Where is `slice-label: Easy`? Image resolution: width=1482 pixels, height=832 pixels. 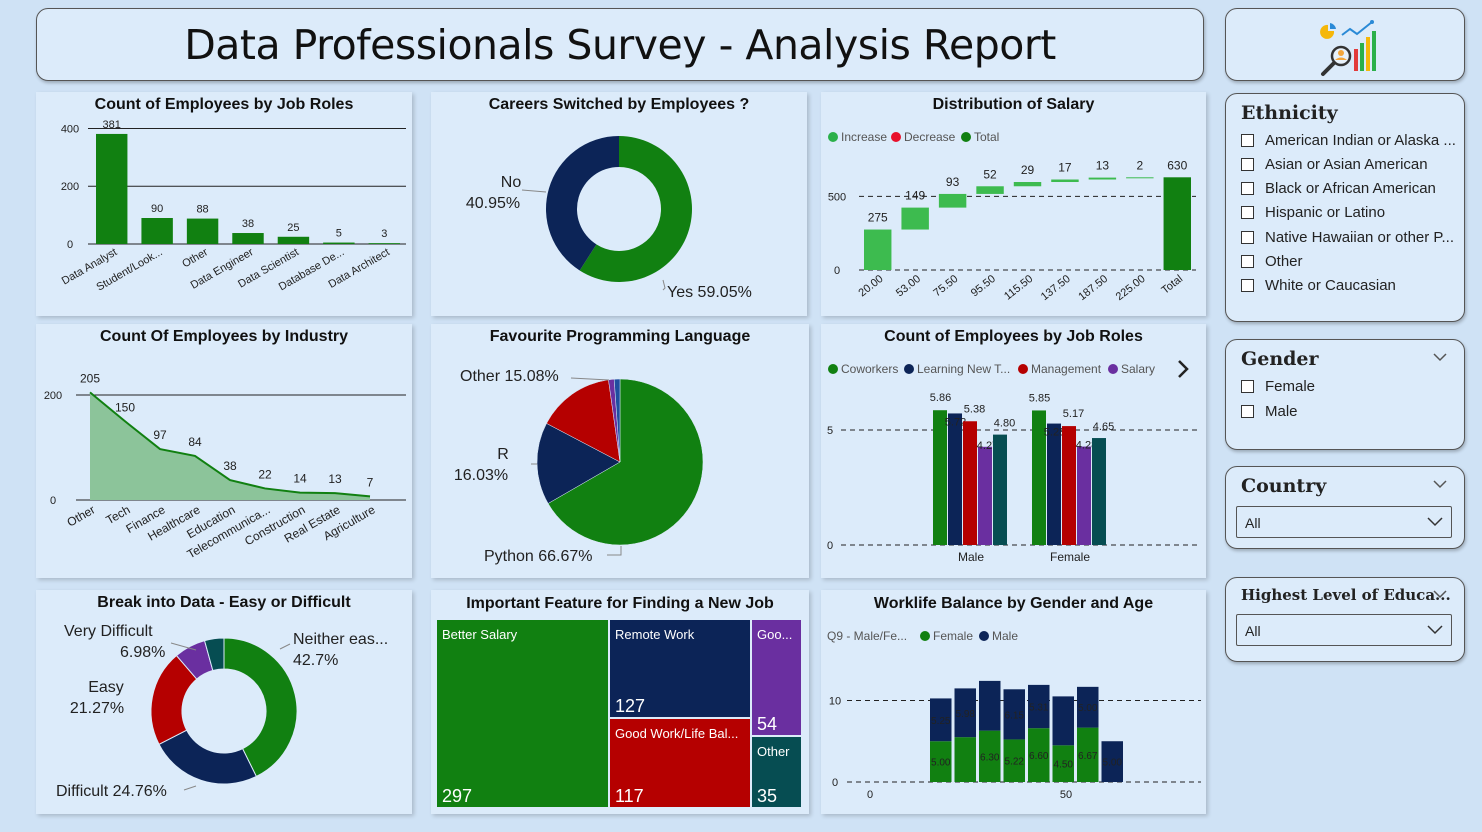
slice-label: Easy is located at coordinates (106, 687).